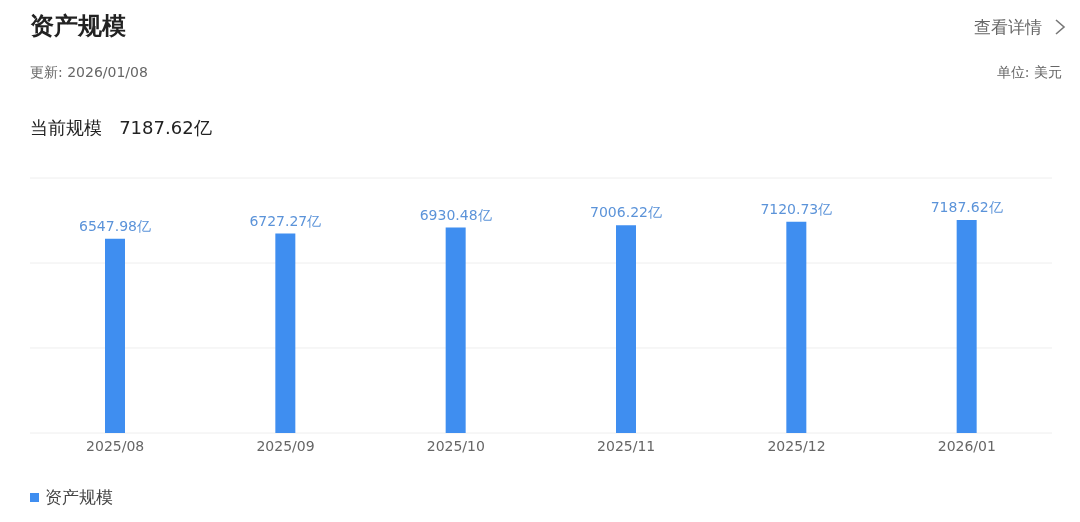 The image size is (1080, 522). What do you see at coordinates (626, 445) in the screenshot?
I see `x-tick-label: 2025/11` at bounding box center [626, 445].